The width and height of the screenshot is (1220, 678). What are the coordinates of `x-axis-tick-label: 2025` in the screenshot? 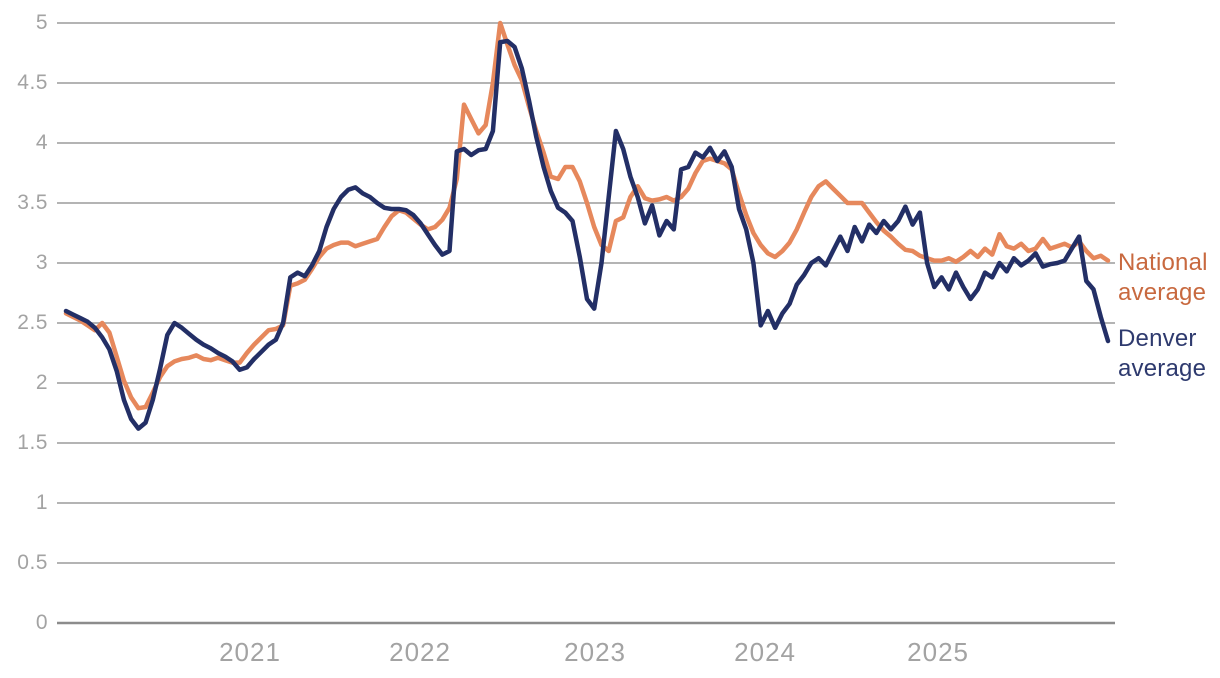 It's located at (938, 652).